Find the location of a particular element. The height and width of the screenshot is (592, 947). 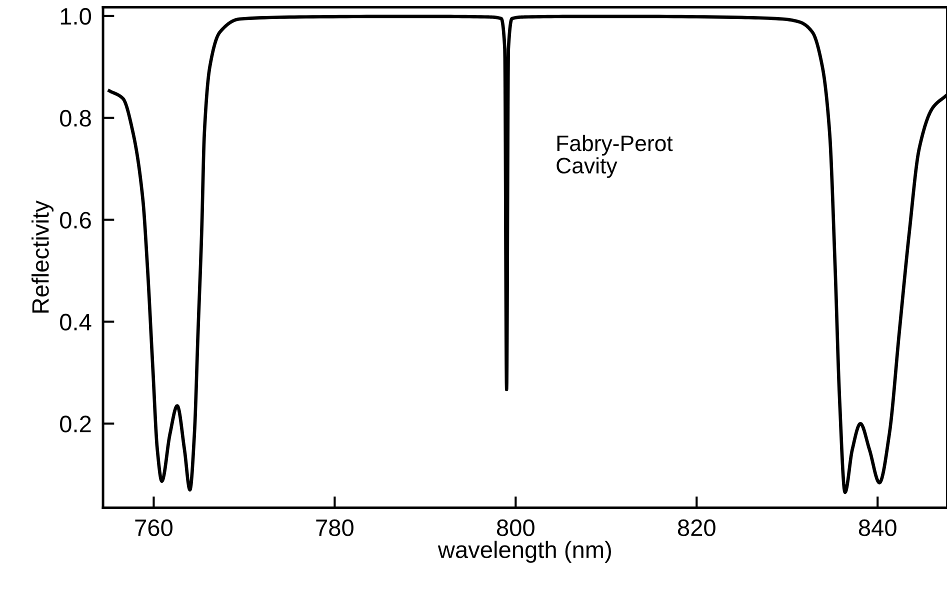

y-axis-title: Reflectivity is located at coordinates (43, 256).